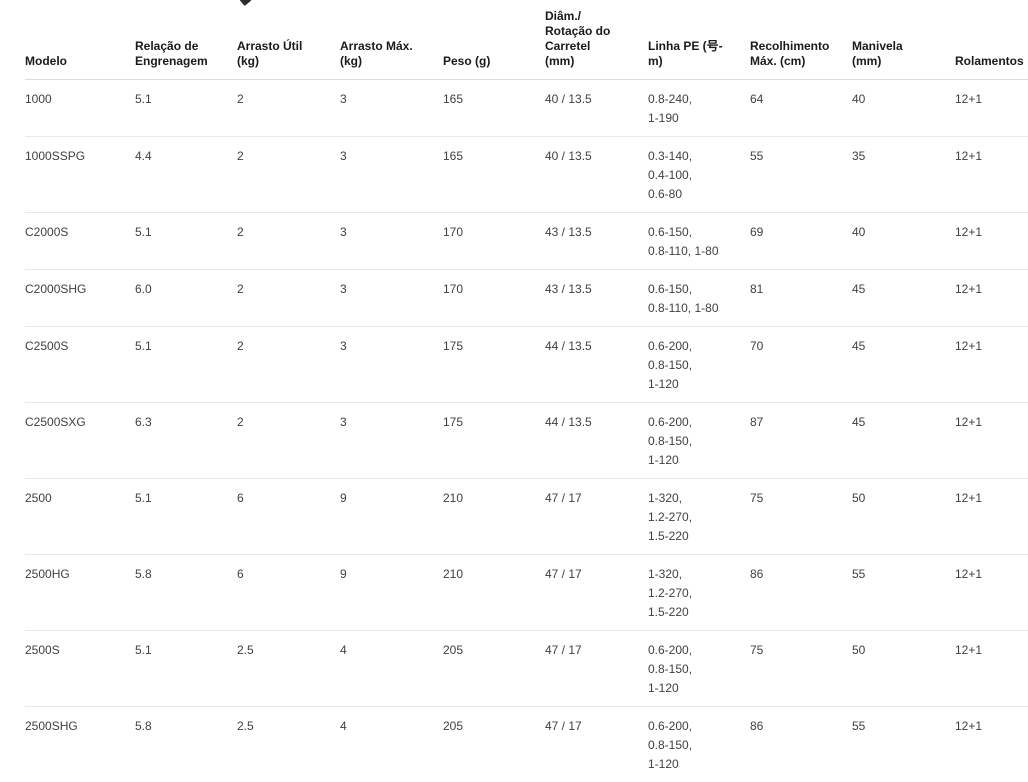 This screenshot has width=1028, height=782. Describe the element at coordinates (801, 298) in the screenshot. I see `cell-recolhimento-max: 81` at that location.